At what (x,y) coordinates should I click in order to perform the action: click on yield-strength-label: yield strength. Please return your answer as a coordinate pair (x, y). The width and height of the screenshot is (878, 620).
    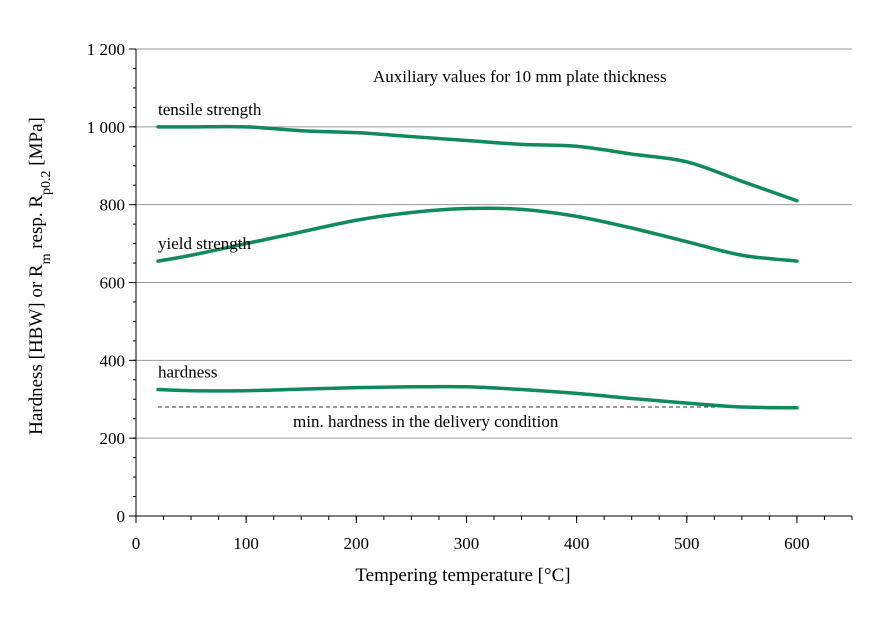
    Looking at the image, I should click on (205, 243).